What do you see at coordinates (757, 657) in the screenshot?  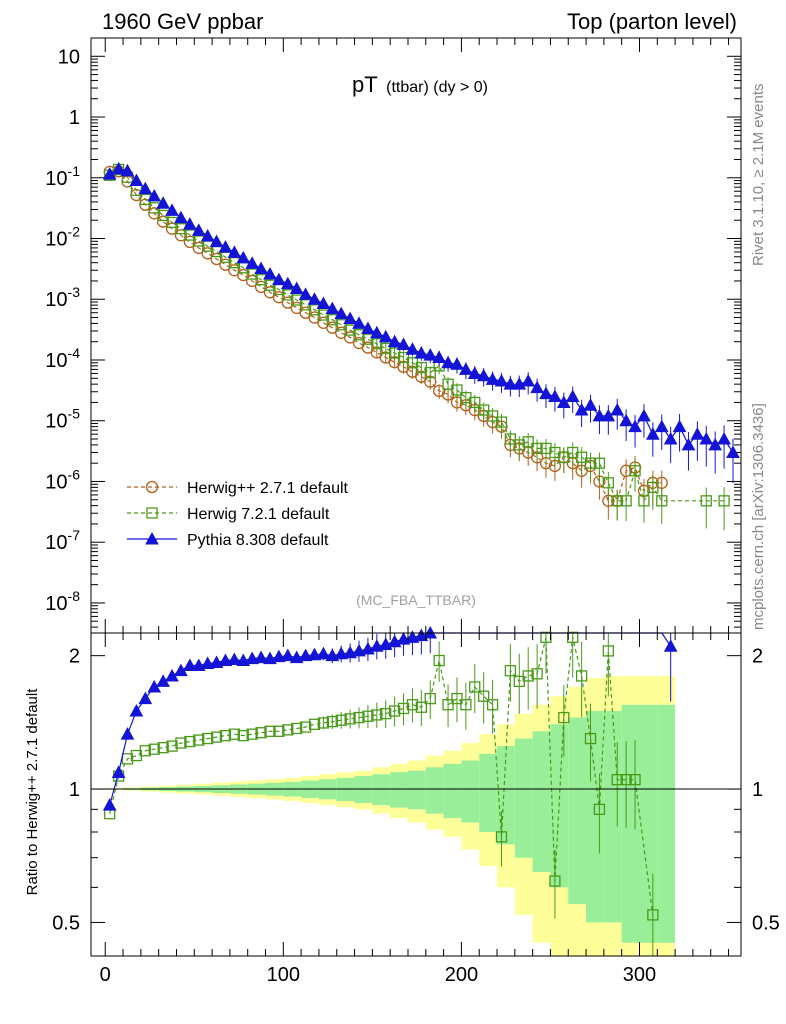 I see `ratio-y-tick-label-right: 2` at bounding box center [757, 657].